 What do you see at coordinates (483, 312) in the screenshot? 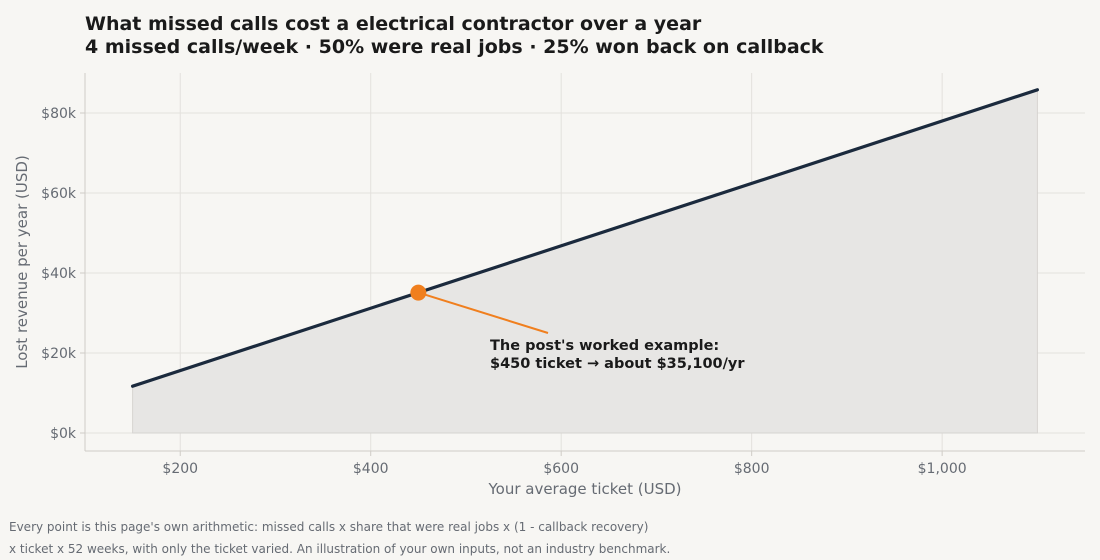
I see `annotation-leader-line` at bounding box center [483, 312].